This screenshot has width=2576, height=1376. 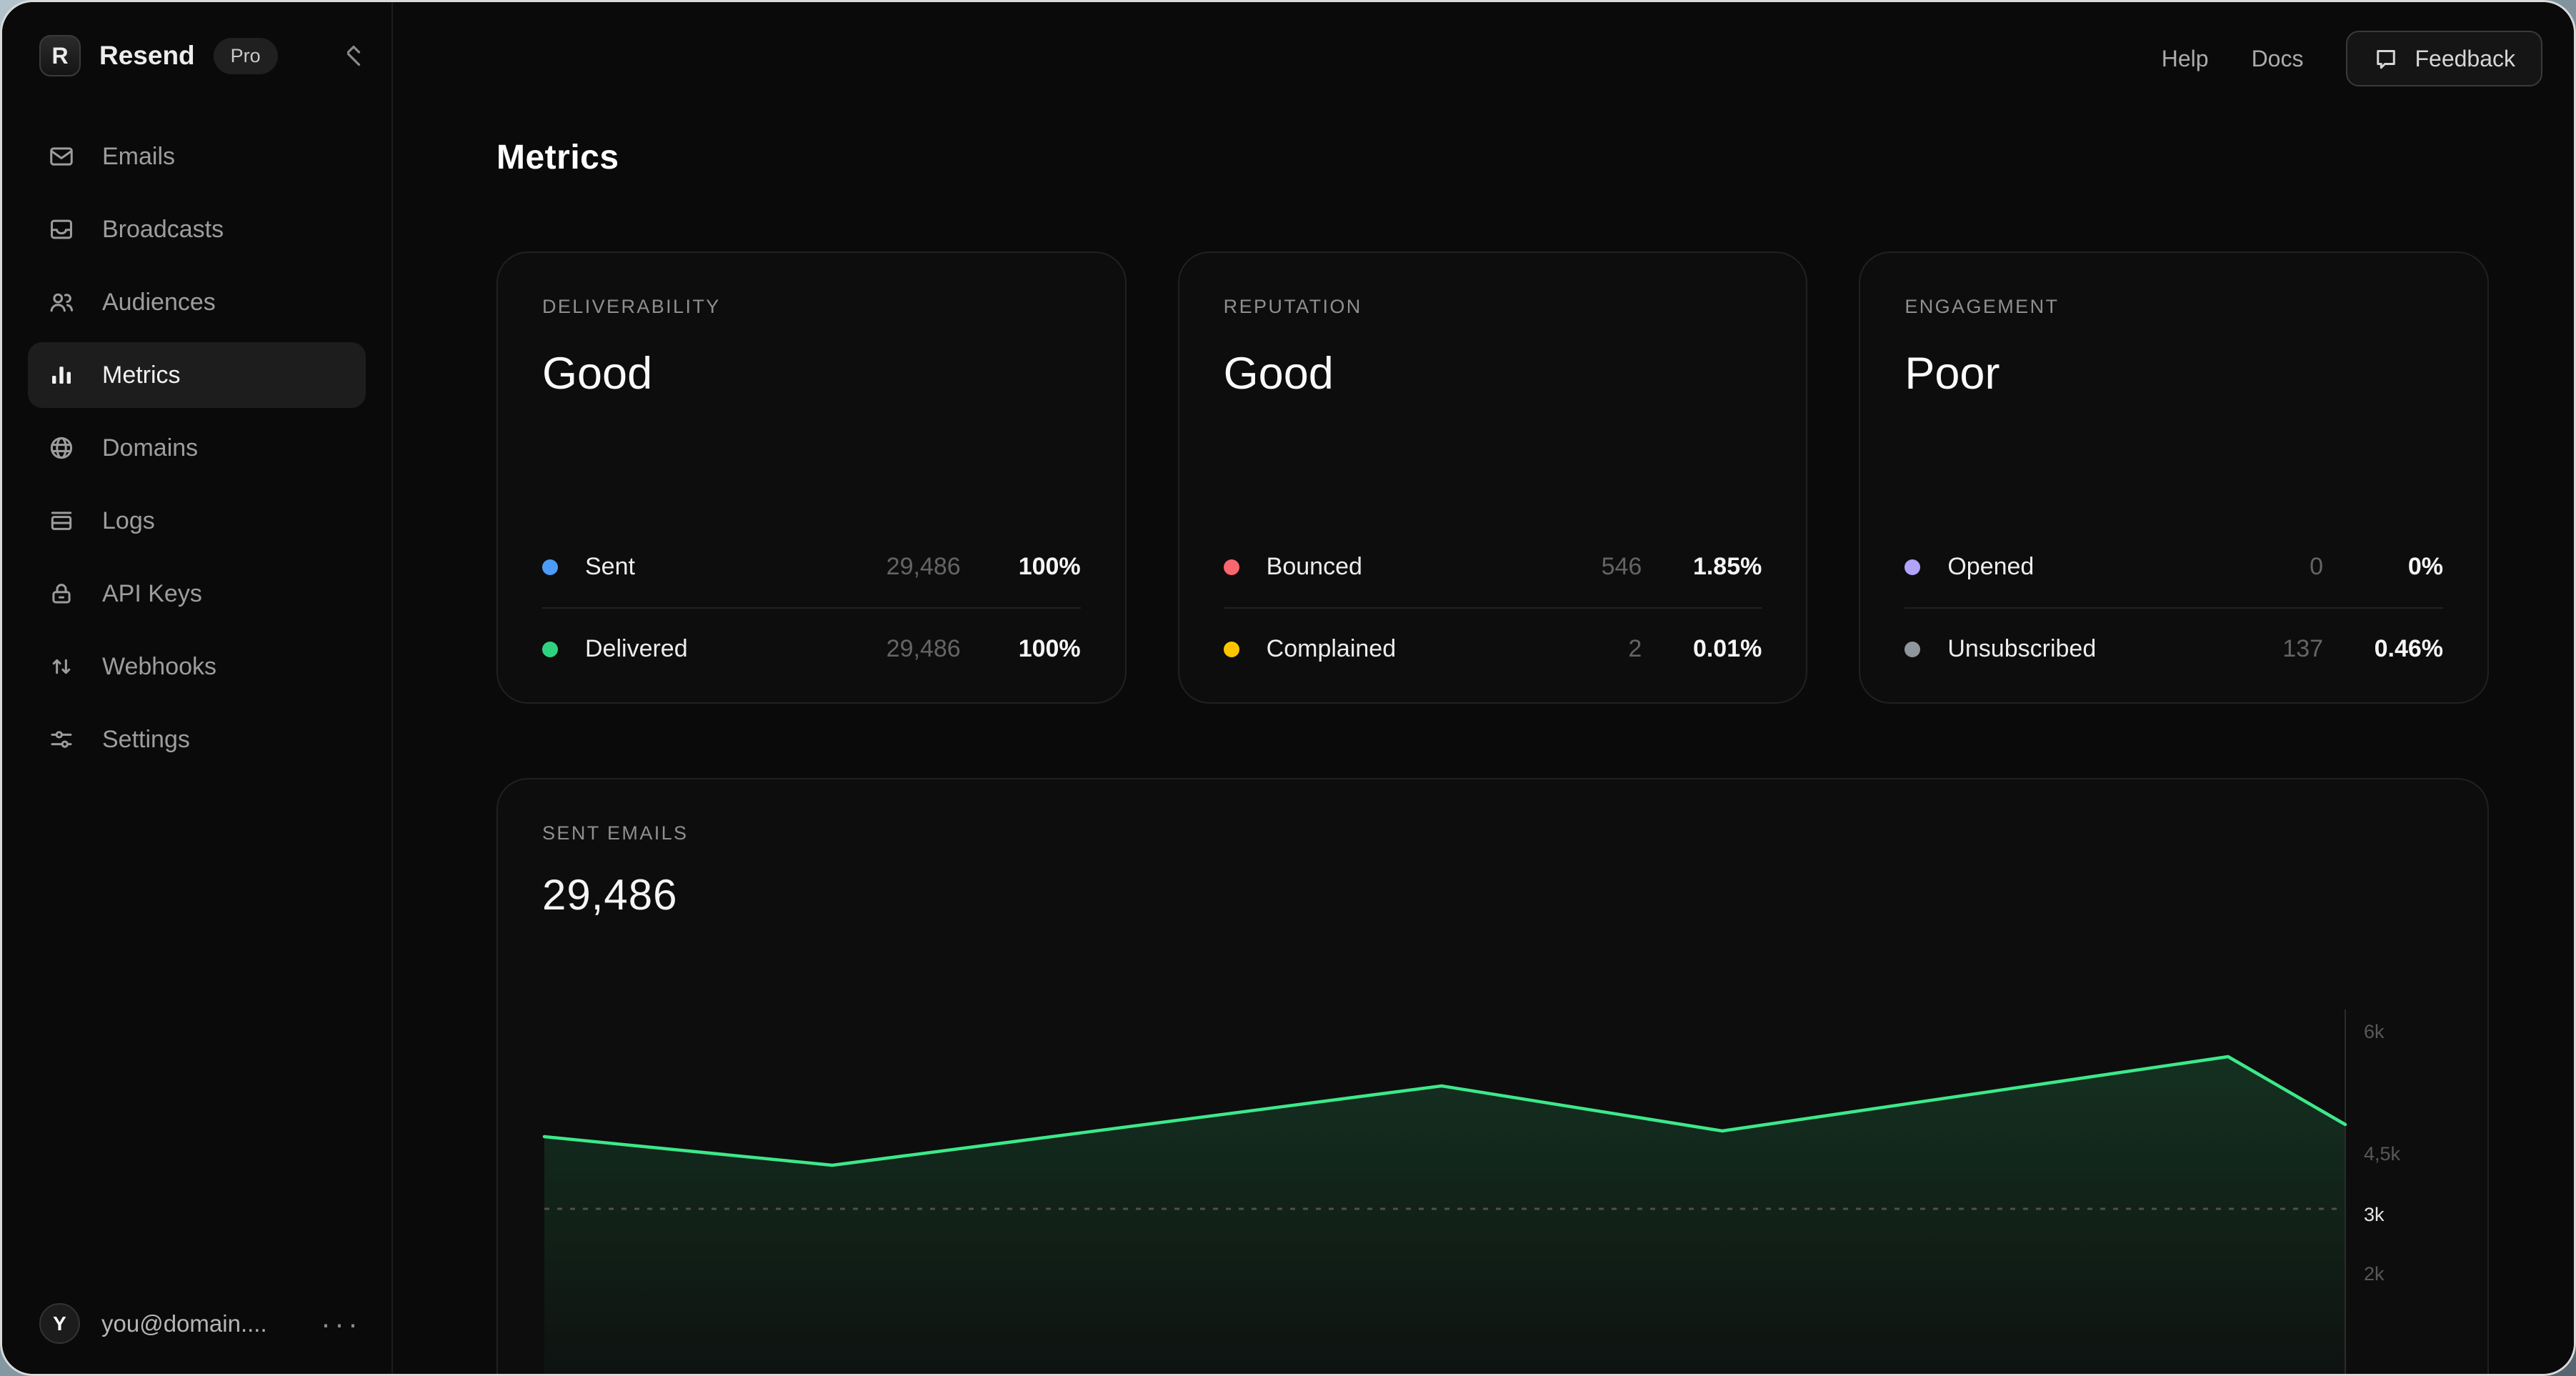 I want to click on metric-row: Complained 2 0.01%, so click(x=1493, y=648).